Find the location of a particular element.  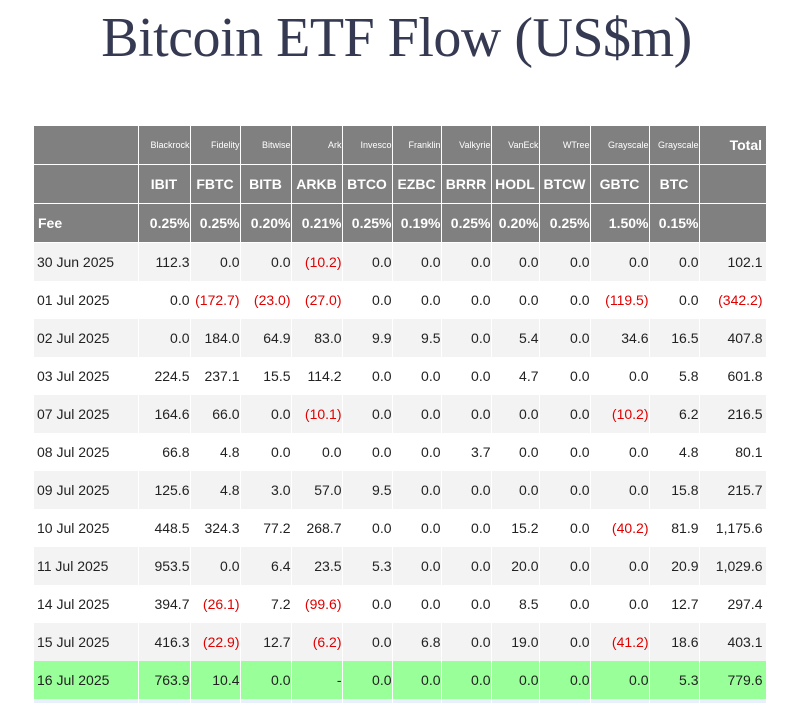

total-cell: (342.2) is located at coordinates (733, 300).